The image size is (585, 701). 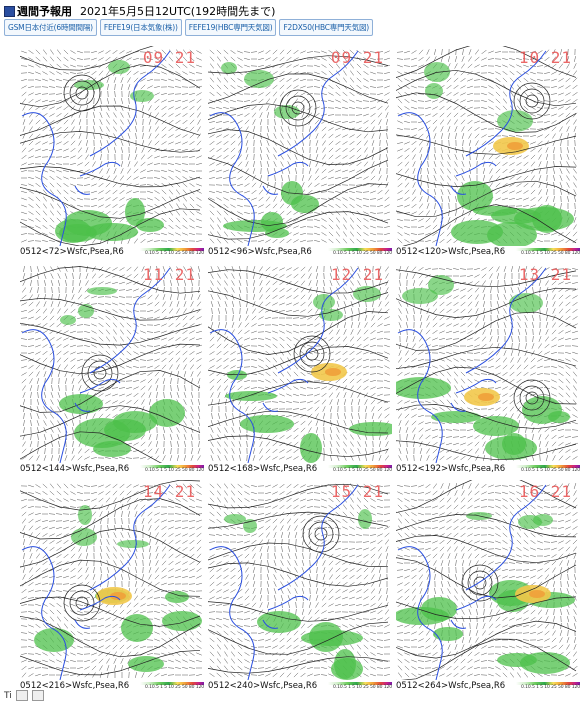 What do you see at coordinates (488, 363) in the screenshot?
I see `weather-map: 13 21` at bounding box center [488, 363].